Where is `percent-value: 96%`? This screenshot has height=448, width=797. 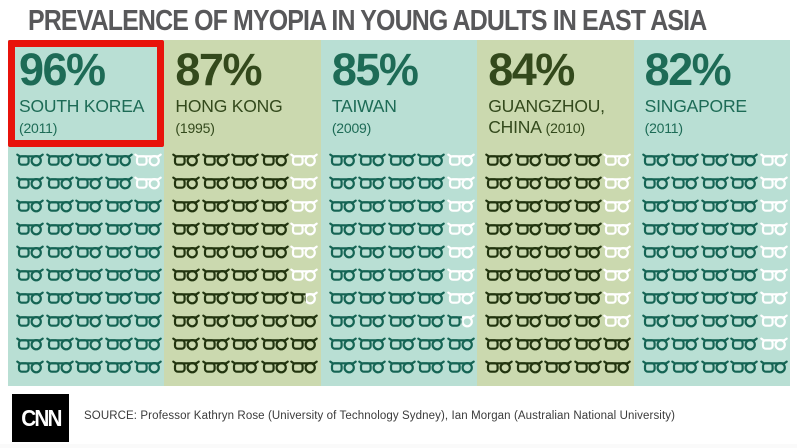
percent-value: 96% is located at coordinates (62, 69).